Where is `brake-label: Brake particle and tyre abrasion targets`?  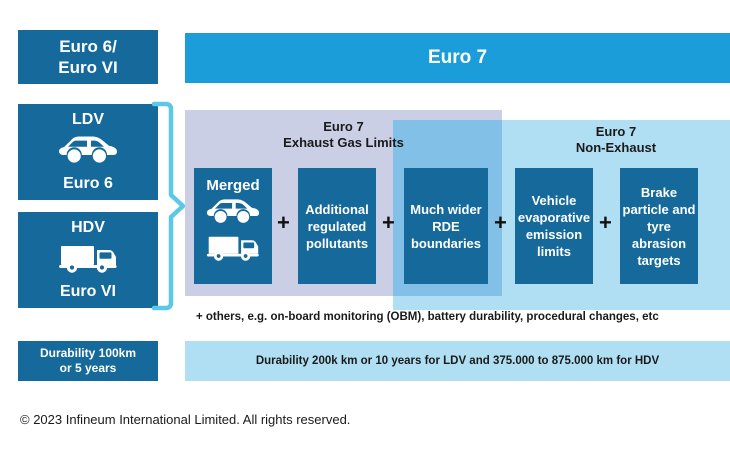 brake-label: Brake particle and tyre abrasion targets is located at coordinates (659, 226).